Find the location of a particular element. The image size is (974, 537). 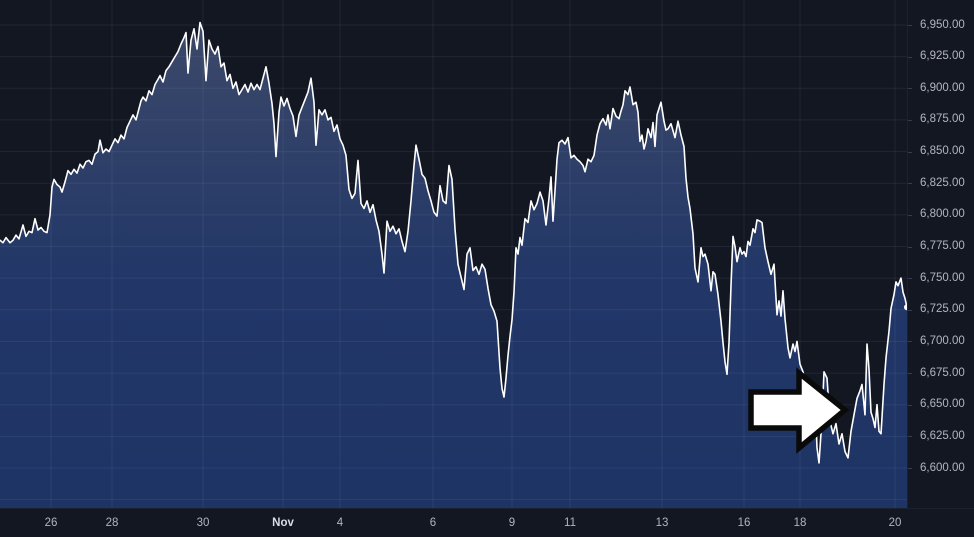

time-axis-label: 4 is located at coordinates (340, 523).